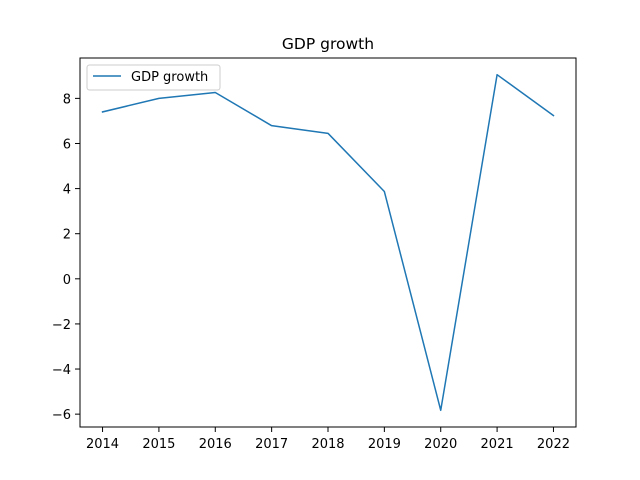 Image resolution: width=640 pixels, height=480 pixels. I want to click on legend: GDP growth, so click(153, 77).